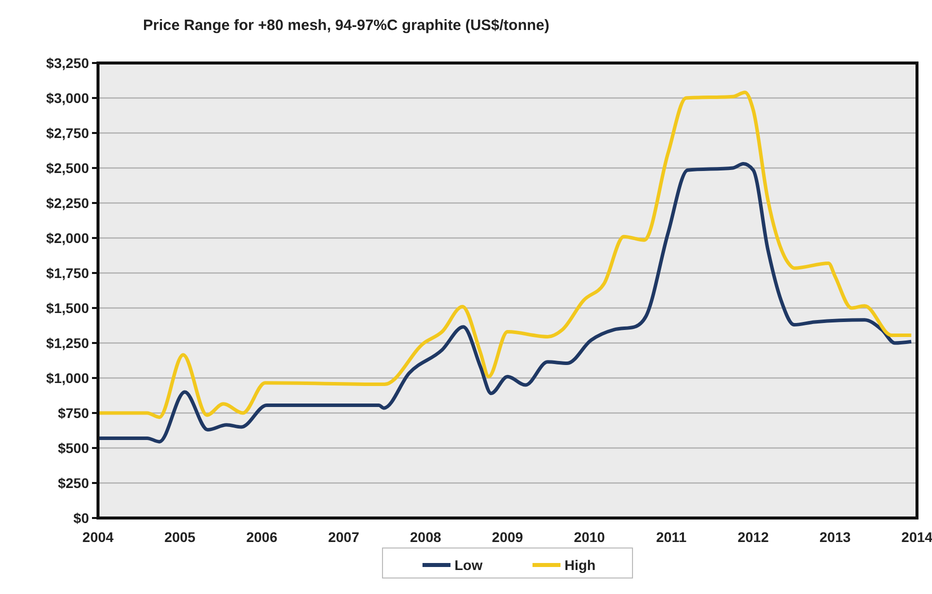  Describe the element at coordinates (74, 482) in the screenshot. I see `y-tick-label: $250` at that location.